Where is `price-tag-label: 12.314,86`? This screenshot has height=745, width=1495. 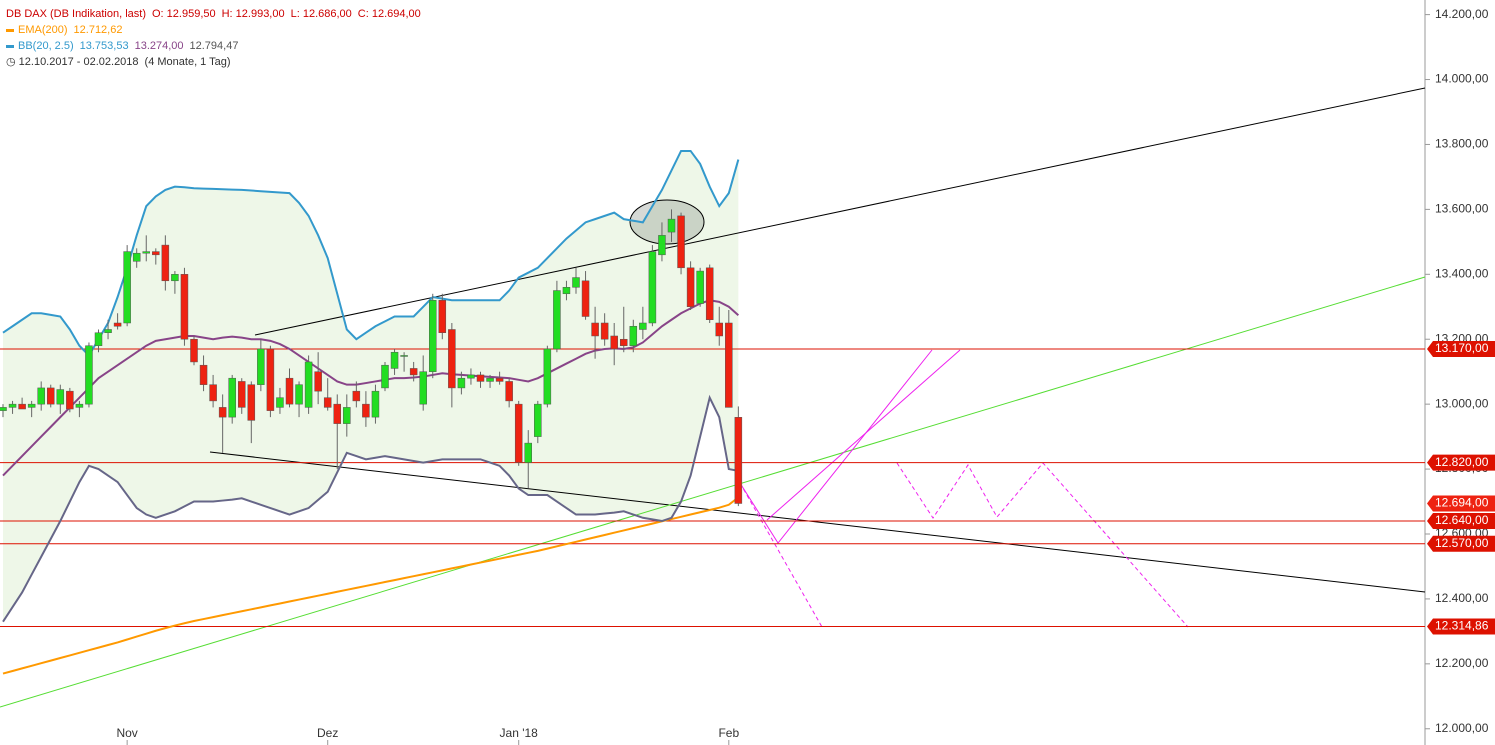 price-tag-label: 12.314,86 is located at coordinates (1462, 626).